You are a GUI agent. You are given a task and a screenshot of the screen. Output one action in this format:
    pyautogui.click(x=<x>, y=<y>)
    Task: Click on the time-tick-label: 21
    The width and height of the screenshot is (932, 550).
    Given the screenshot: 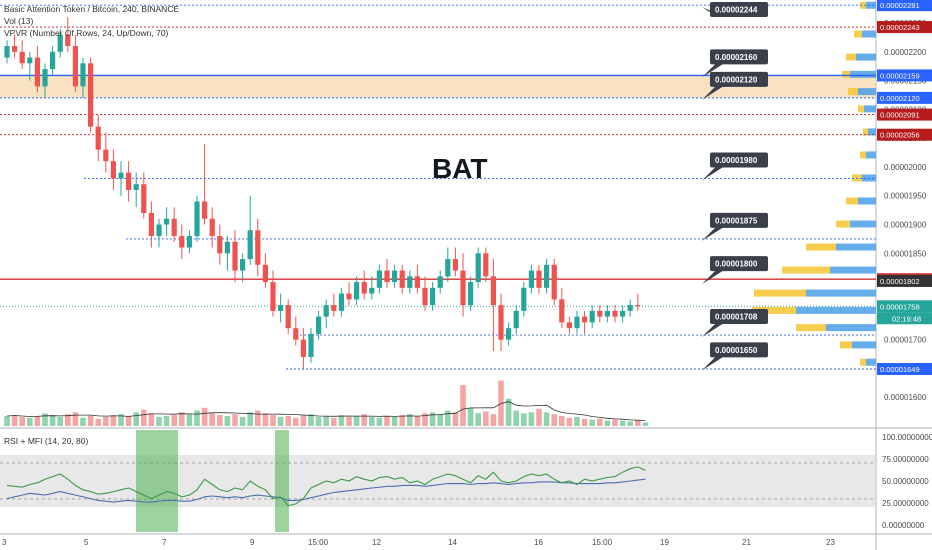 What is the action you would take?
    pyautogui.click(x=746, y=542)
    